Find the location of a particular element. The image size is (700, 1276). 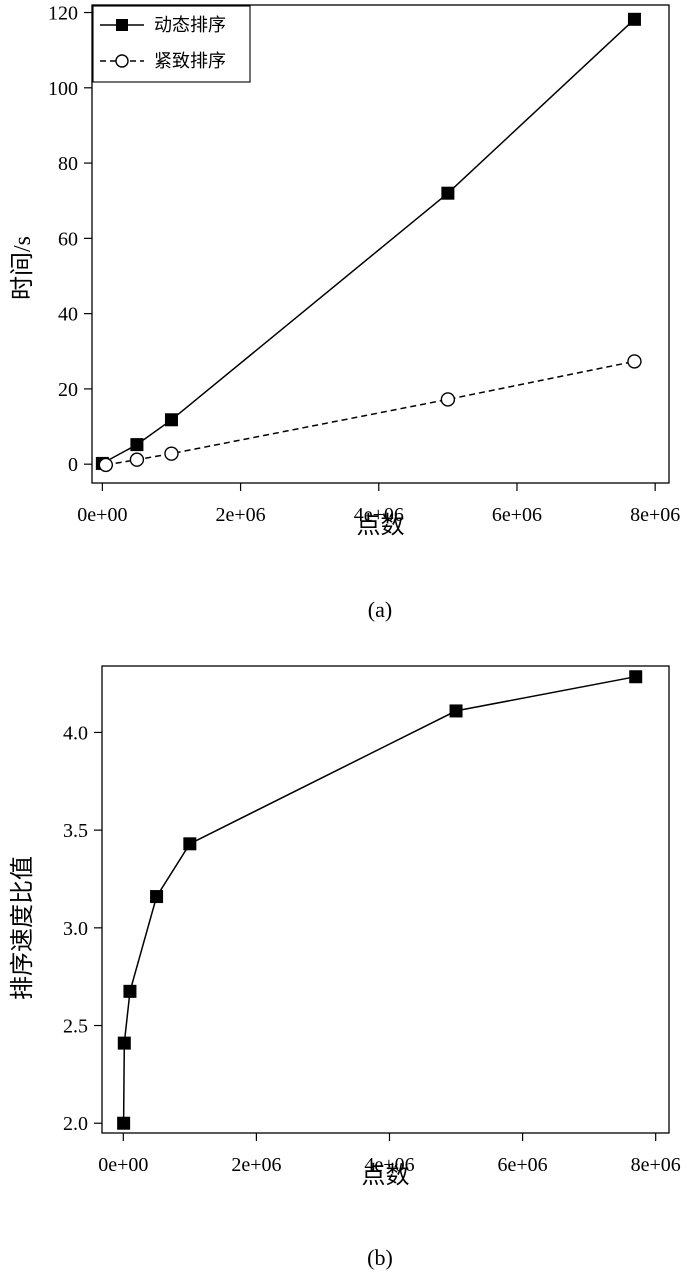

y-tick-label: 100 is located at coordinates (63, 89).